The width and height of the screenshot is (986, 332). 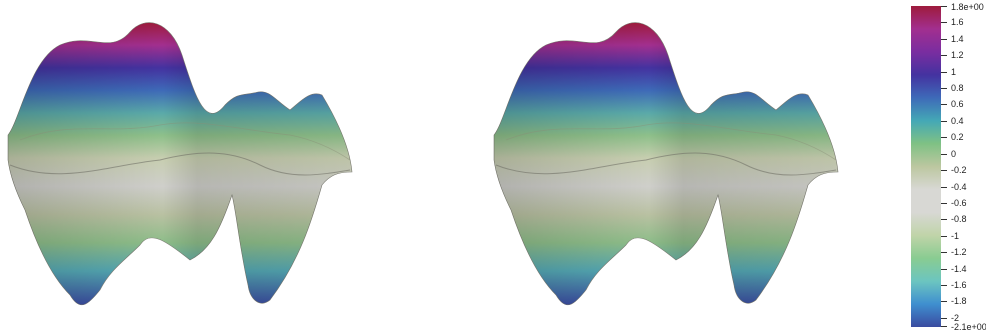 What do you see at coordinates (944, 6) in the screenshot?
I see `colorbar-tick-max` at bounding box center [944, 6].